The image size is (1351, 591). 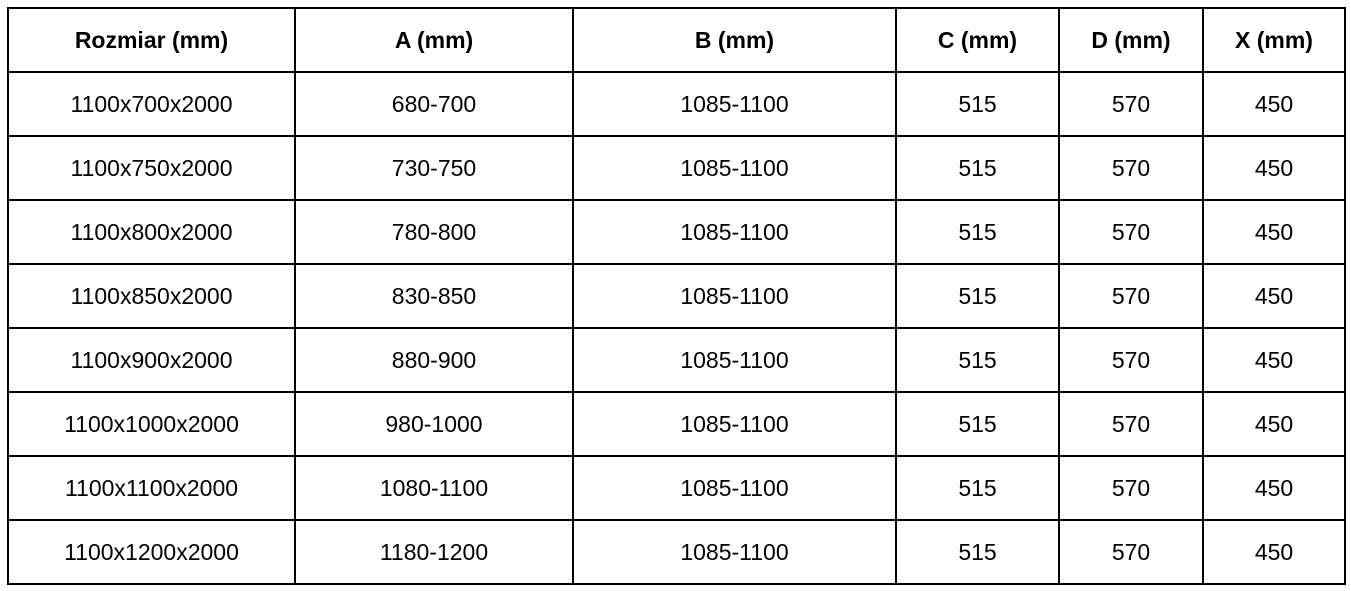 I want to click on column-header: A (mm), so click(x=434, y=40).